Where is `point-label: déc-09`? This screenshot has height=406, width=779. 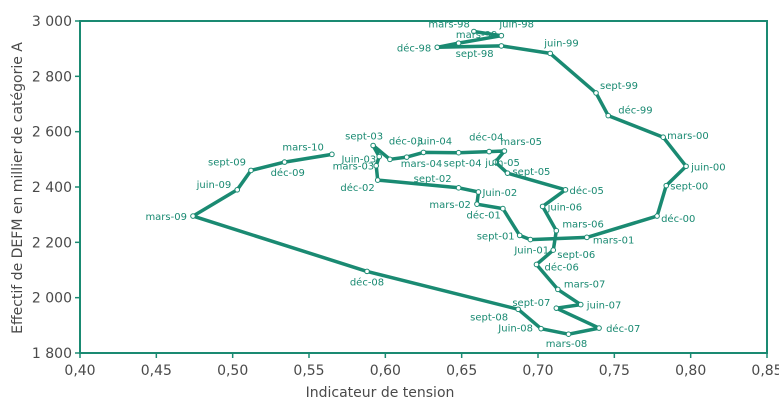 point-label: déc-09 is located at coordinates (288, 173).